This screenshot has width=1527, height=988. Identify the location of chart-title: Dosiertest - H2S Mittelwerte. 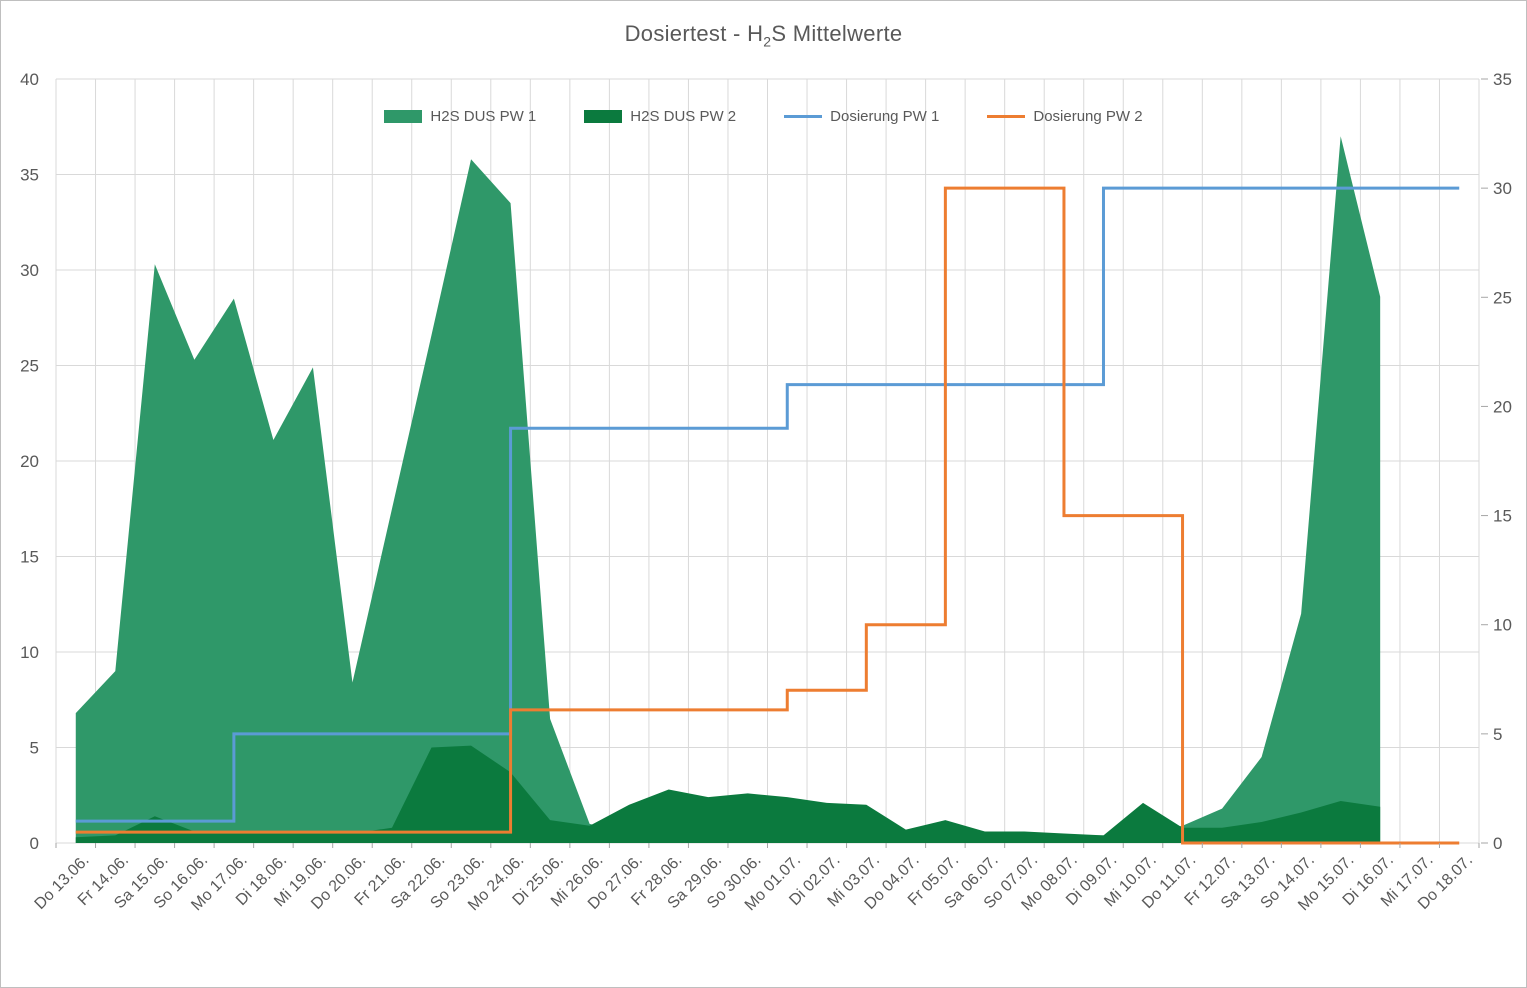
(763, 35).